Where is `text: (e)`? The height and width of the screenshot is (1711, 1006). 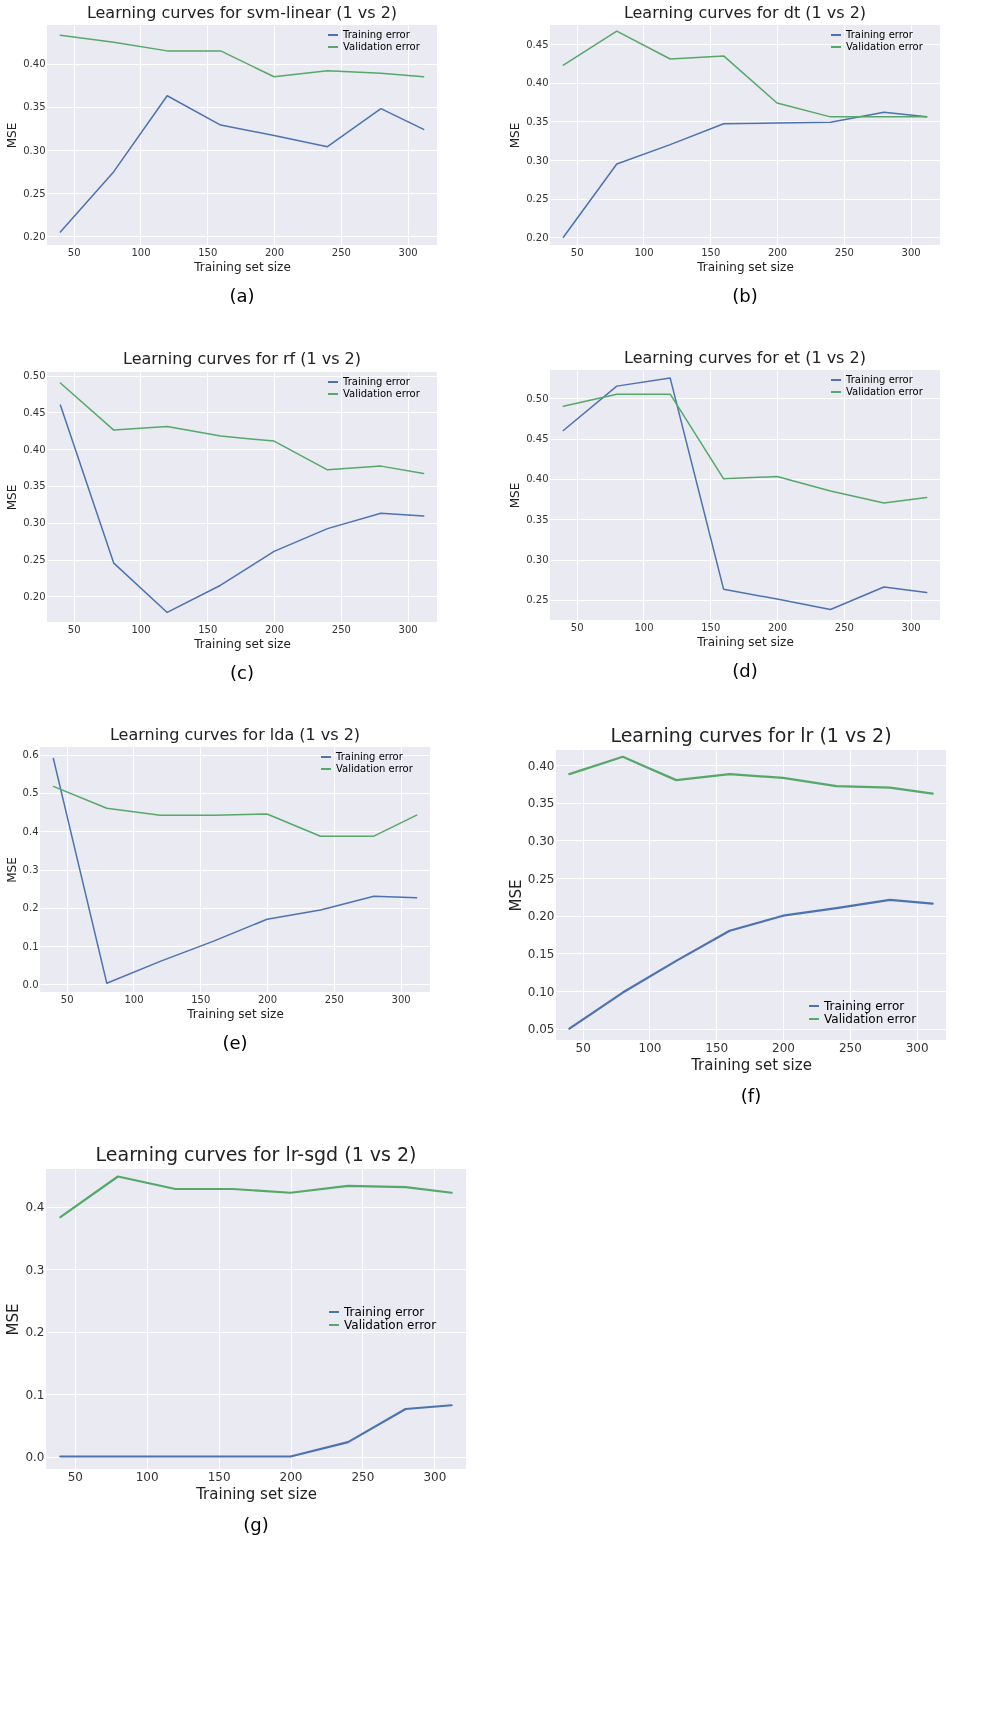 text: (e) is located at coordinates (235, 1042).